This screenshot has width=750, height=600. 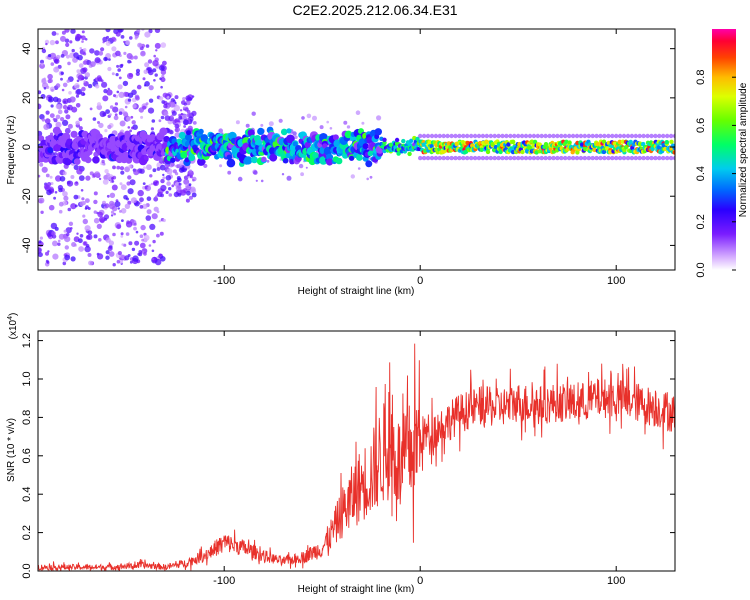 I want to click on x-tick-label: 0, so click(x=420, y=281).